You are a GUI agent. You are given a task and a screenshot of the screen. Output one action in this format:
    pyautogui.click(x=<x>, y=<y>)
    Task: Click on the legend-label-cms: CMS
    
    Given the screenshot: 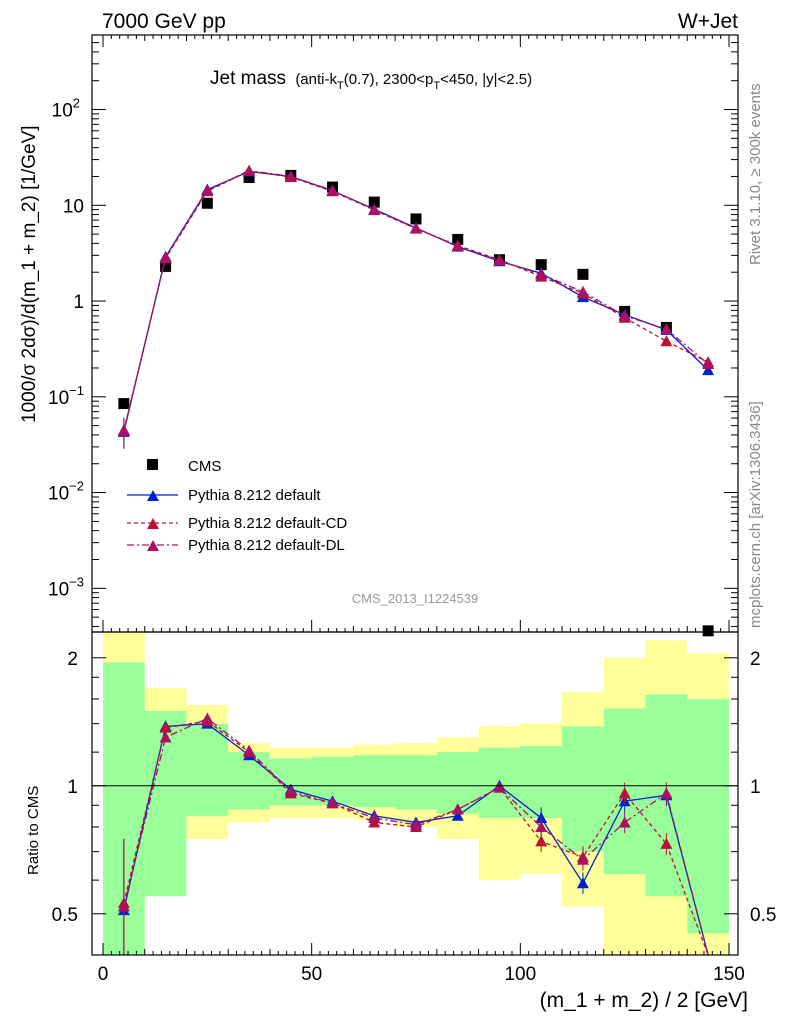 What is the action you would take?
    pyautogui.click(x=204, y=466)
    